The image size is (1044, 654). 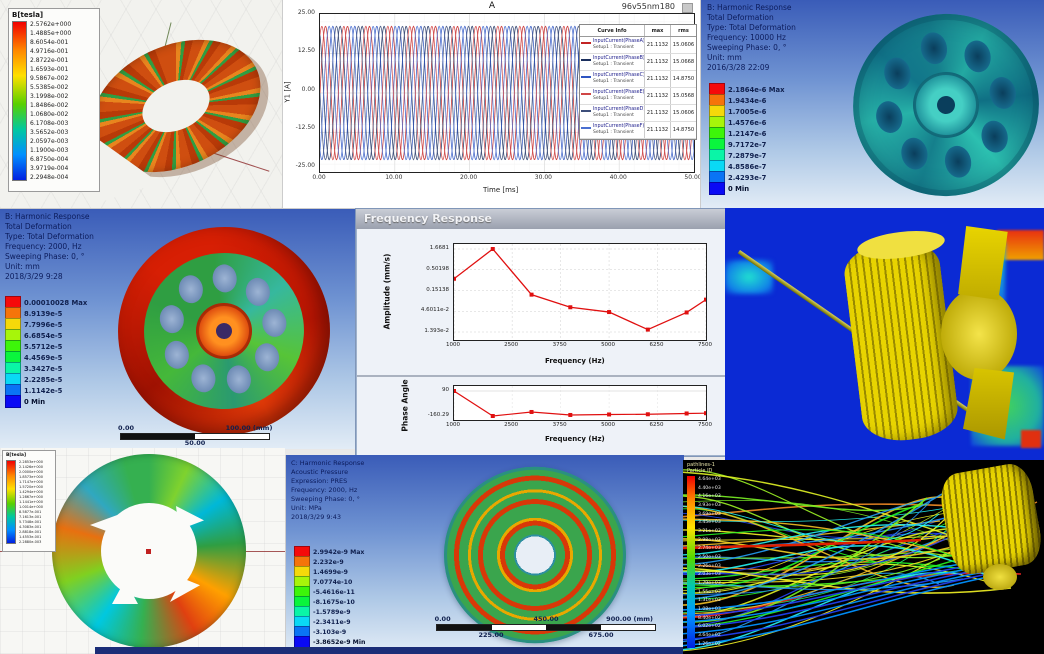 I want to click on annotation-line: Frequency: 2000, Hz, so click(x=43, y=246).